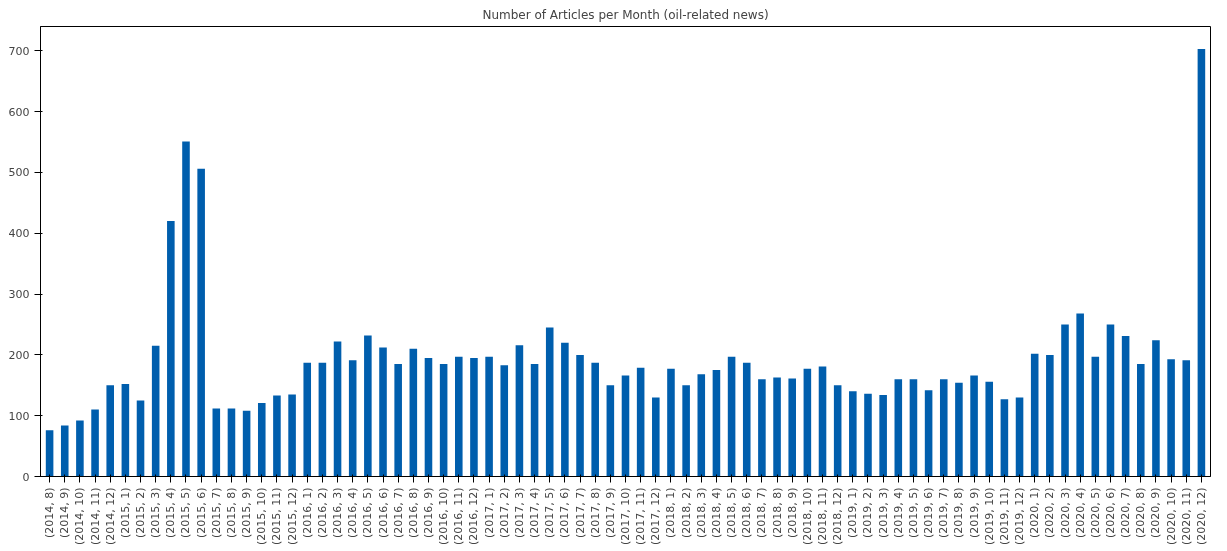 This screenshot has width=1227, height=551. What do you see at coordinates (625, 14) in the screenshot?
I see `chart-title: Number of Articles per Month (oil-related news)` at bounding box center [625, 14].